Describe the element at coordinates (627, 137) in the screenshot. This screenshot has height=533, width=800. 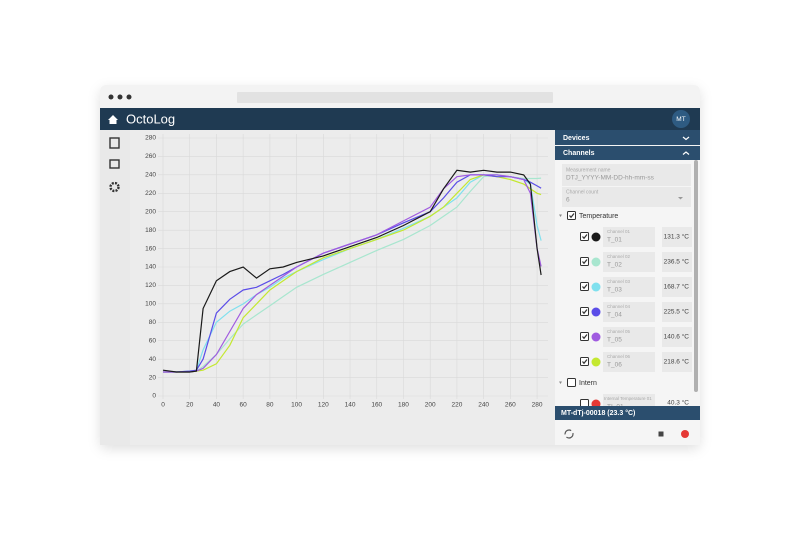
I see `devices-bar` at that location.